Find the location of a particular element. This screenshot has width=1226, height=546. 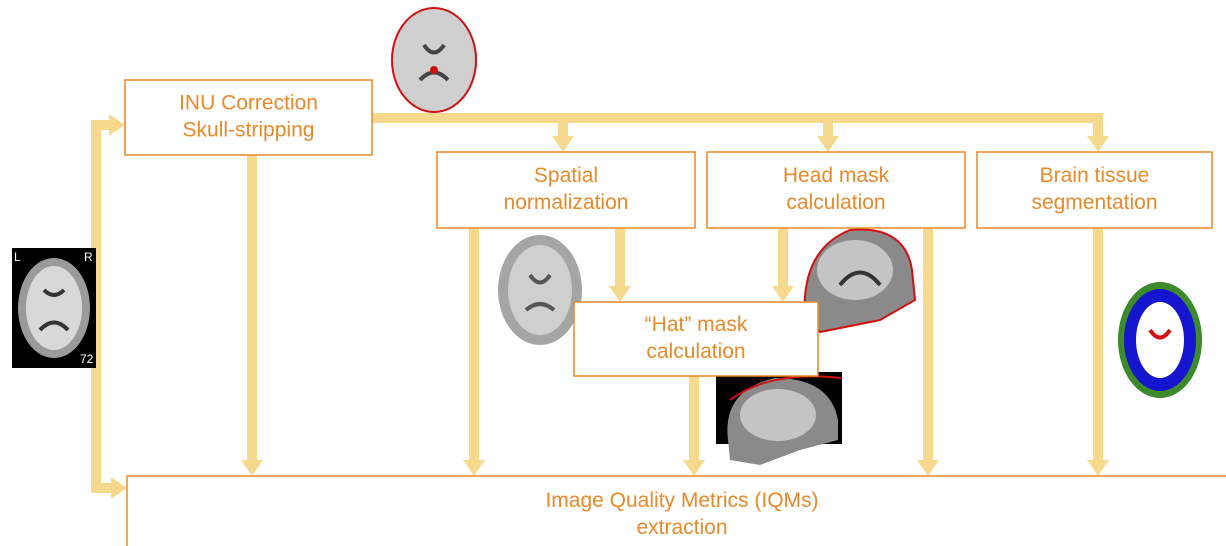

box-label: Skull-stripping is located at coordinates (249, 130).